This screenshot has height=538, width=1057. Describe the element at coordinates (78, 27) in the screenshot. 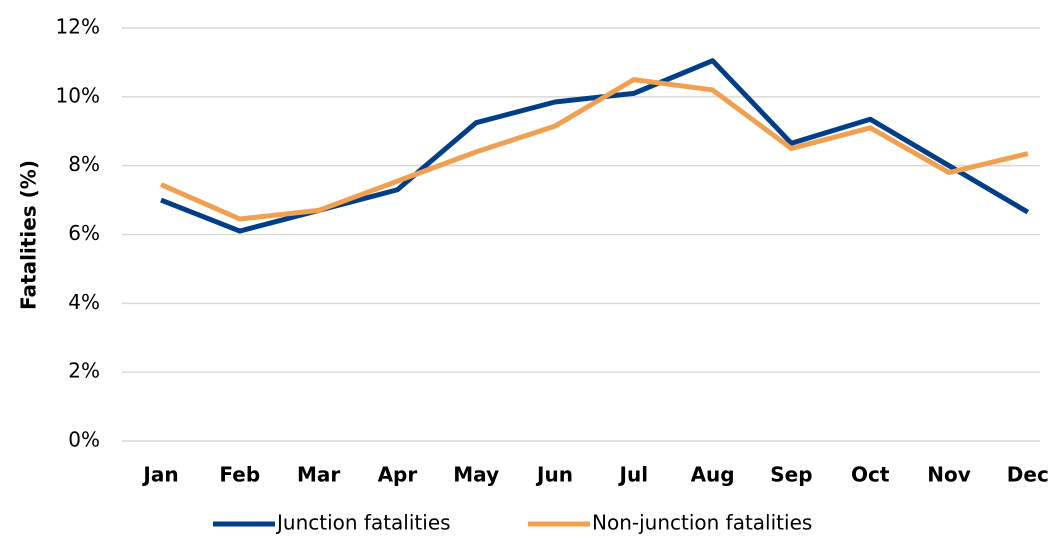

I see `y-tick-label: 12%` at that location.